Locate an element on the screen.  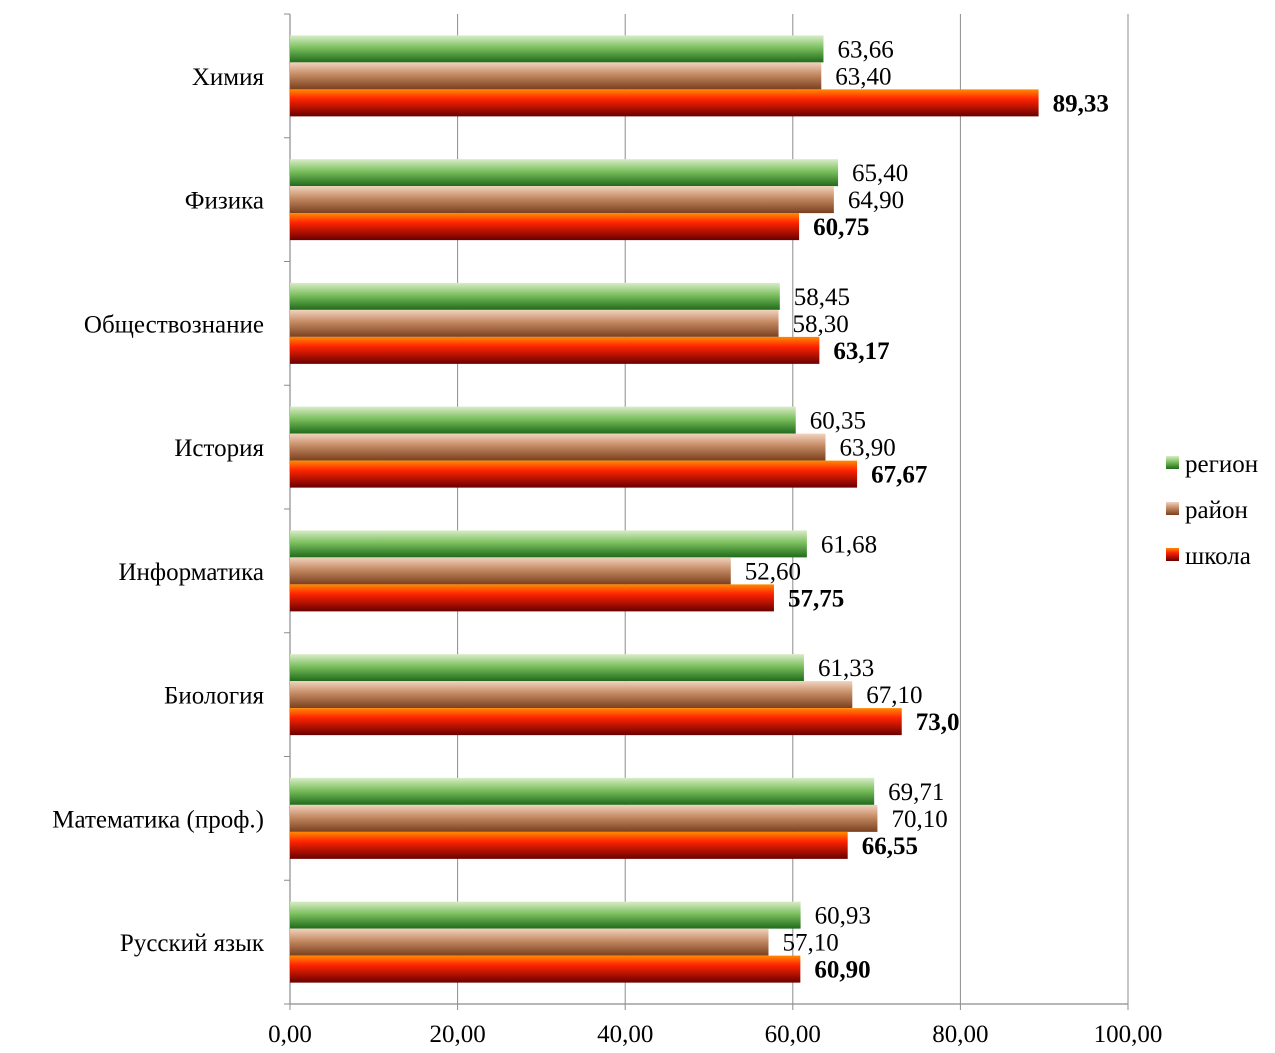
x-tick-label: 40,00 is located at coordinates (625, 1034).